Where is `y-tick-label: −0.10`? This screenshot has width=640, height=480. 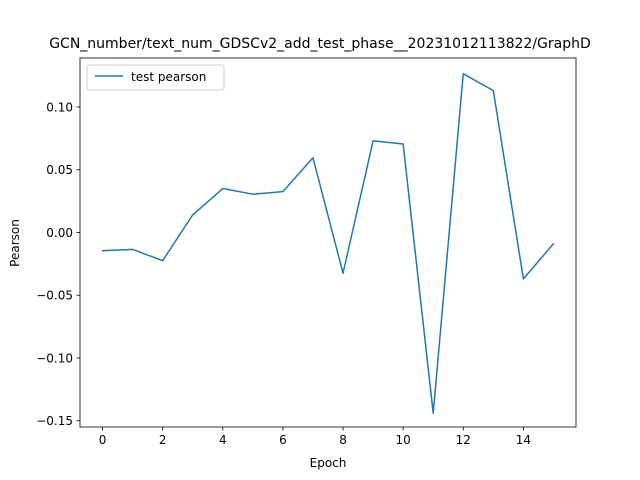 y-tick-label: −0.10 is located at coordinates (54, 358).